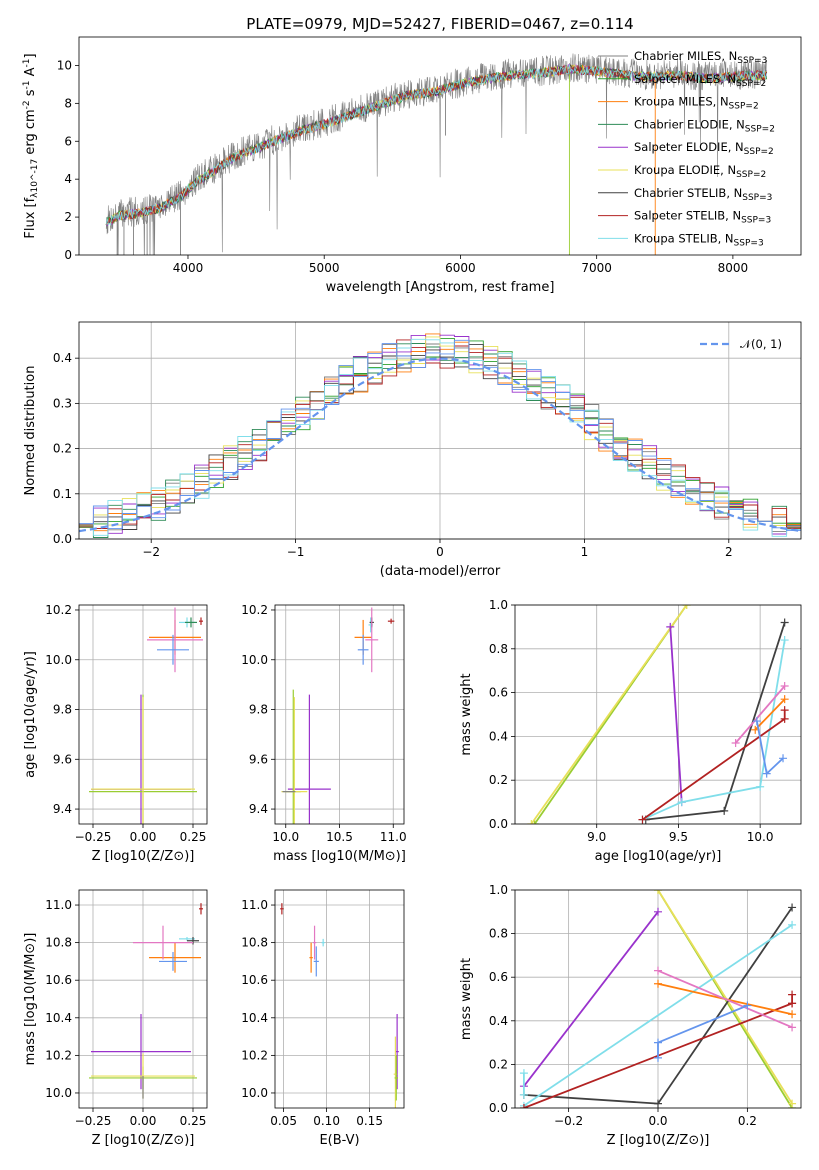 This screenshot has height=1170, width=819. I want to click on legend-entry: Chabrier ELODIE, NSSP=2​, so click(704, 125).